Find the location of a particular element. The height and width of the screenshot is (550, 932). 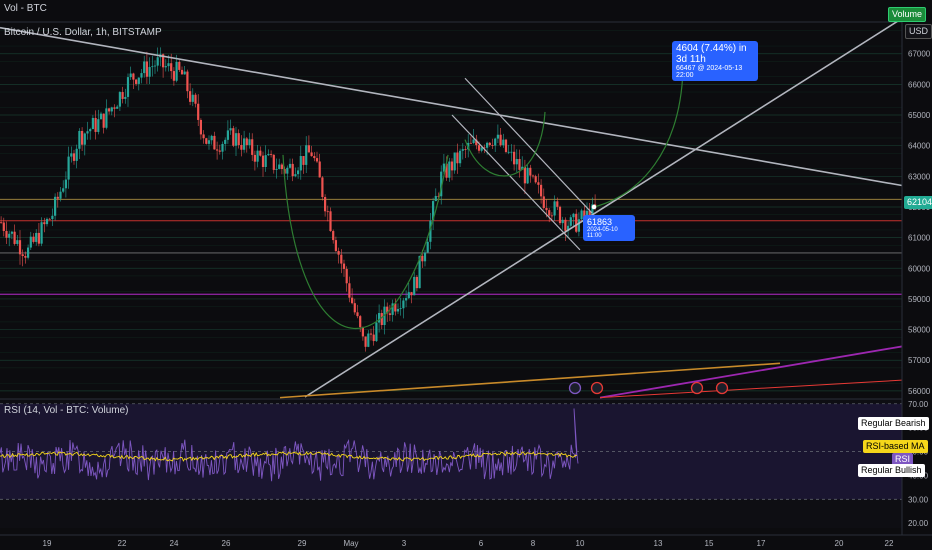

legend-rsi: RSI is located at coordinates (903, 459).